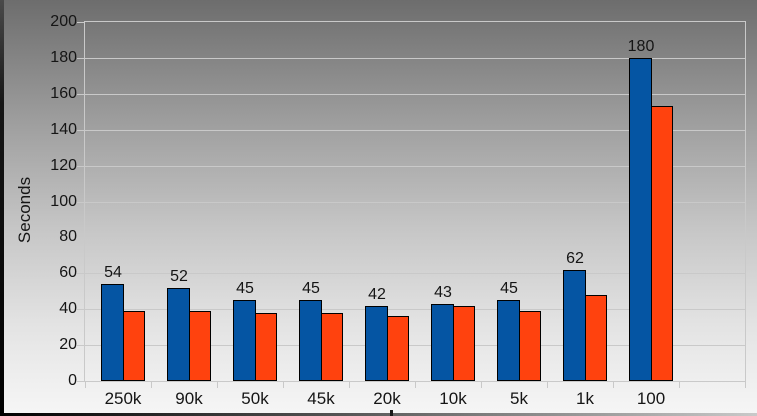 This screenshot has width=757, height=416. Describe the element at coordinates (651, 398) in the screenshot. I see `x-tick-label-100: 100` at that location.